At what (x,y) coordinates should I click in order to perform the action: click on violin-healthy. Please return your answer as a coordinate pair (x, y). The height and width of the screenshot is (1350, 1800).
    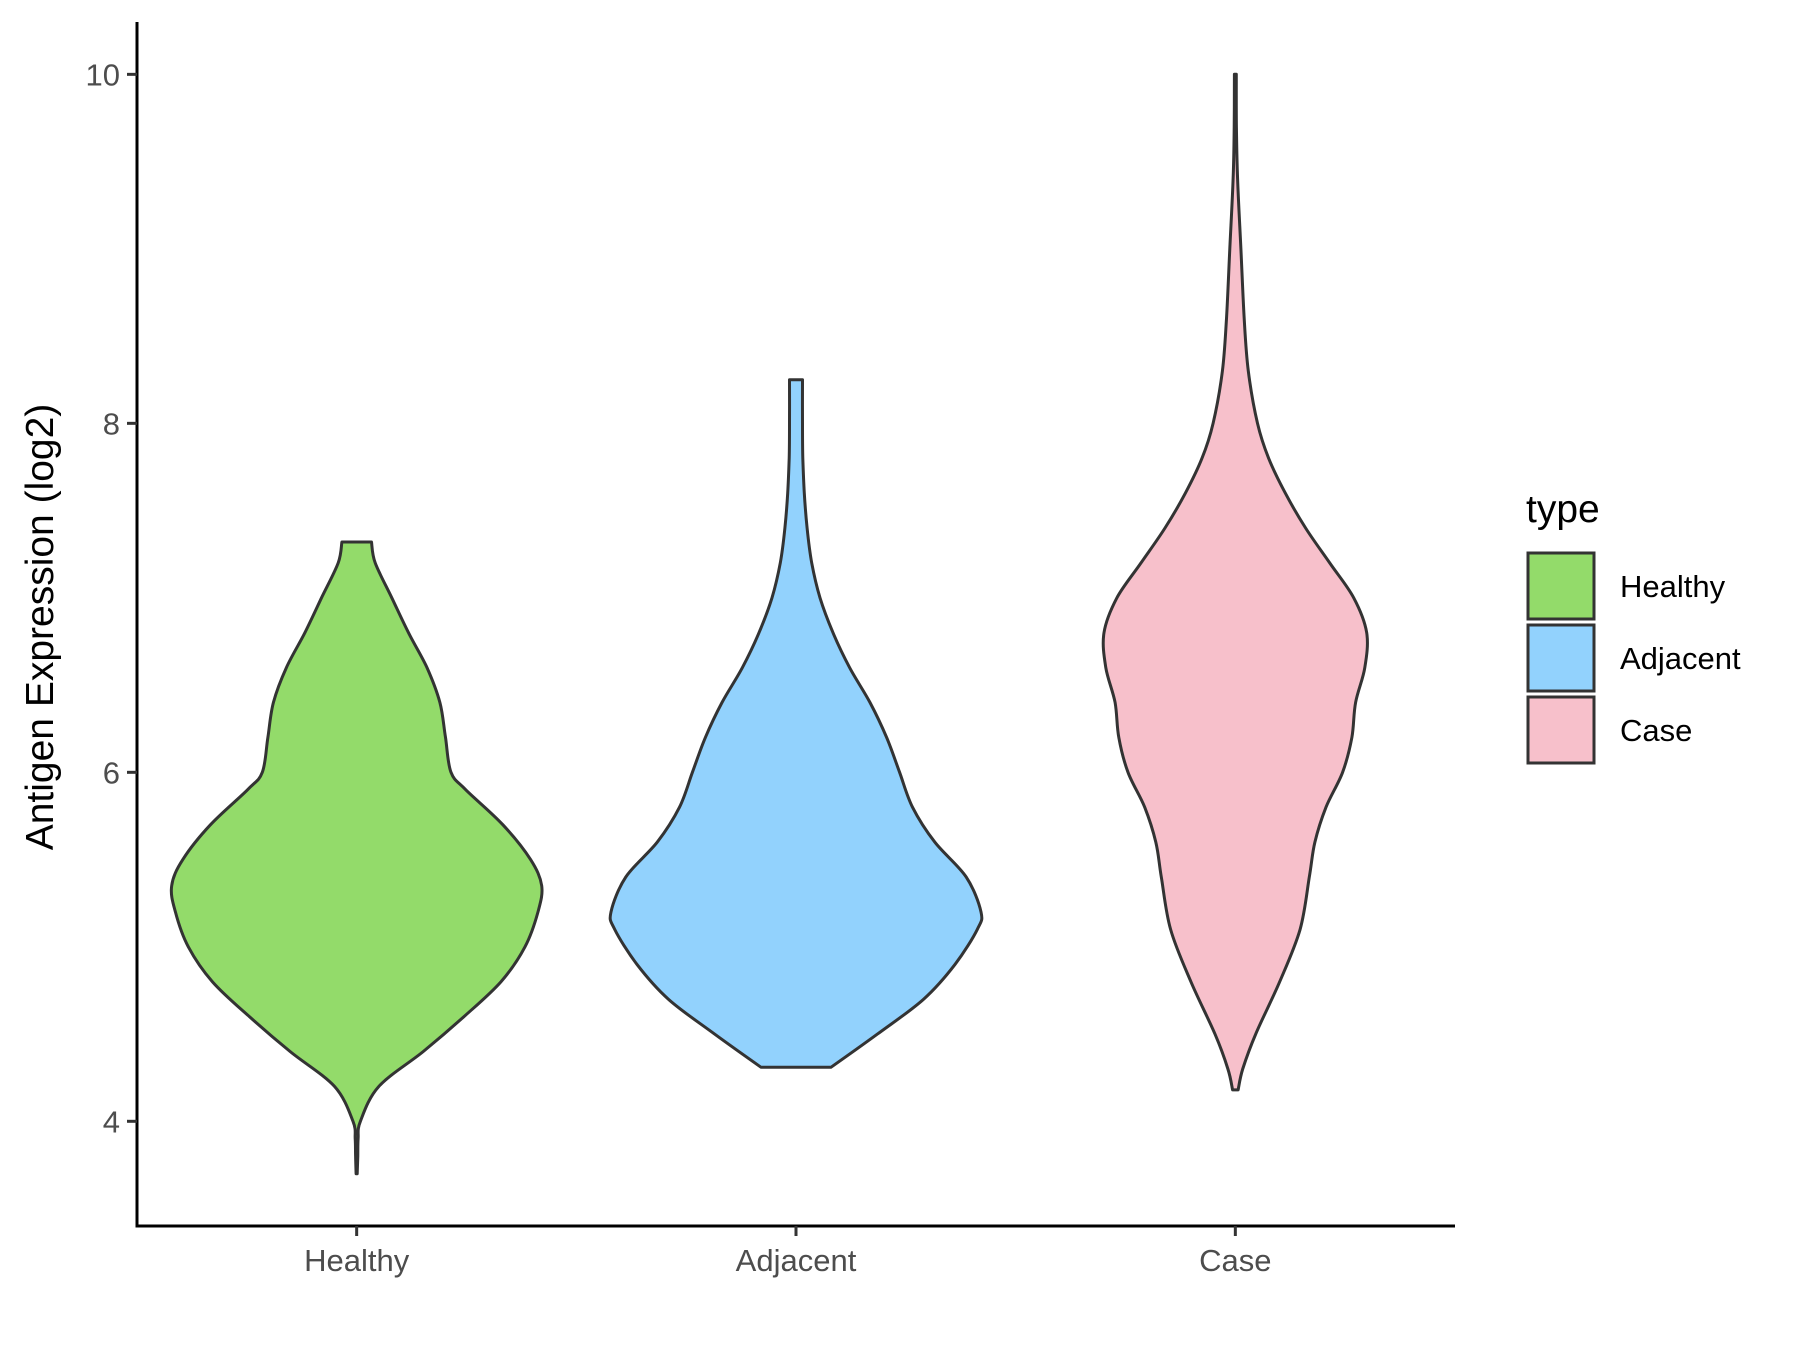
    Looking at the image, I should click on (356, 858).